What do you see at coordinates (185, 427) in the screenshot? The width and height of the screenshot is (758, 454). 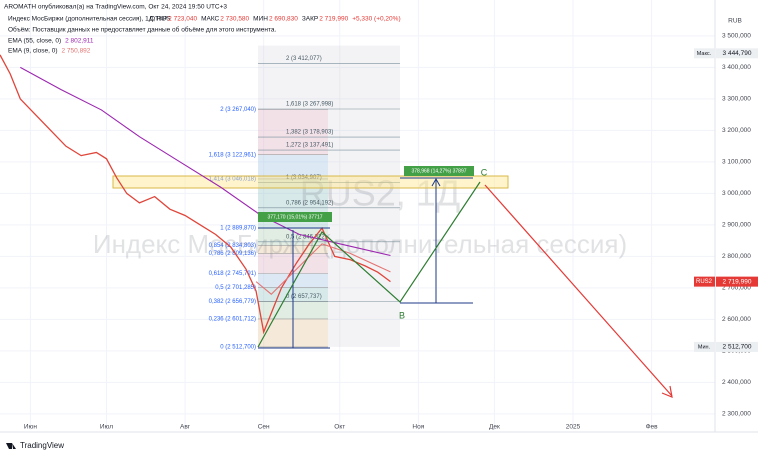 I see `x-tick-label: Авг` at bounding box center [185, 427].